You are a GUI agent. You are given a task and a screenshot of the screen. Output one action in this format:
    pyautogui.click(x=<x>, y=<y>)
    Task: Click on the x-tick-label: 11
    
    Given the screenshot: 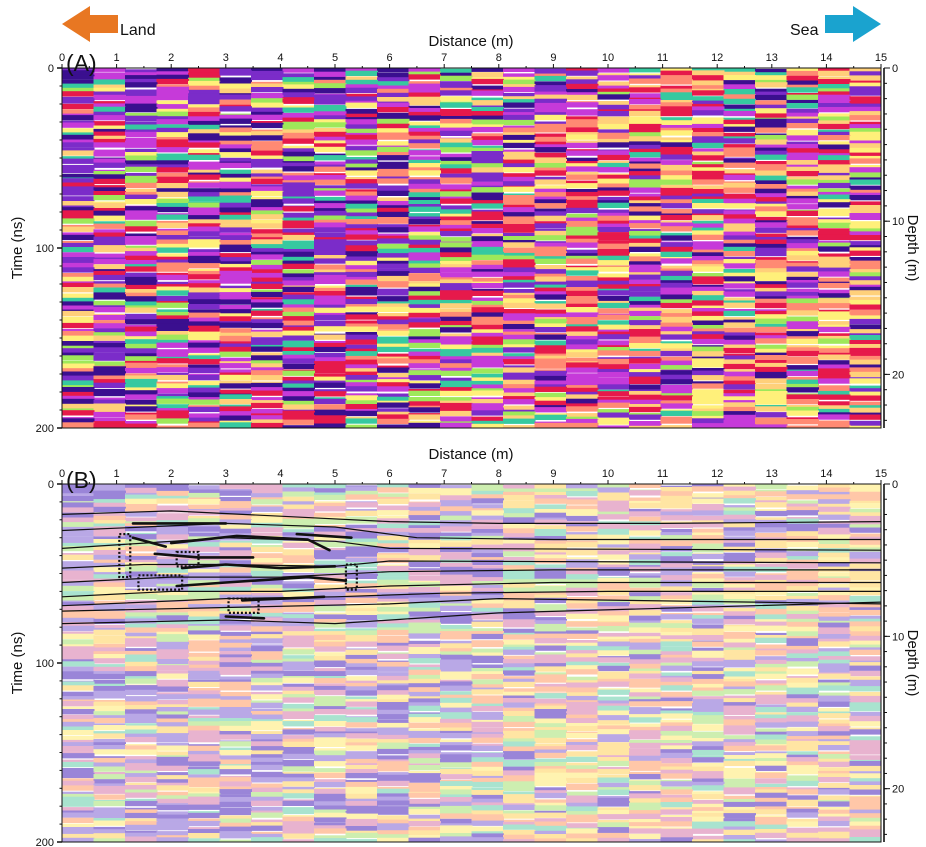 What is the action you would take?
    pyautogui.click(x=662, y=474)
    